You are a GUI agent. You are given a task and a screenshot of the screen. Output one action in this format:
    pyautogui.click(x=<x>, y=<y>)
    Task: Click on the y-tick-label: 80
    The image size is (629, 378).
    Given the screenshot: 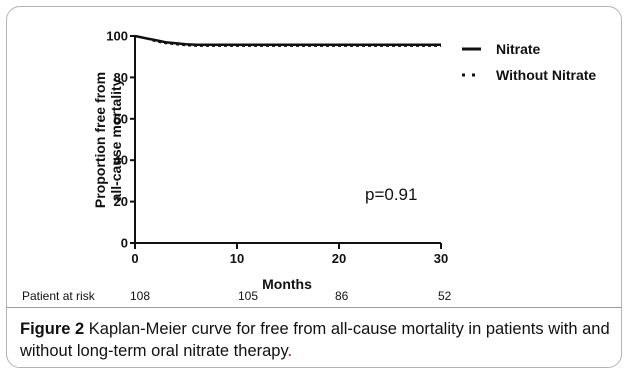 What is the action you would take?
    pyautogui.click(x=121, y=77)
    